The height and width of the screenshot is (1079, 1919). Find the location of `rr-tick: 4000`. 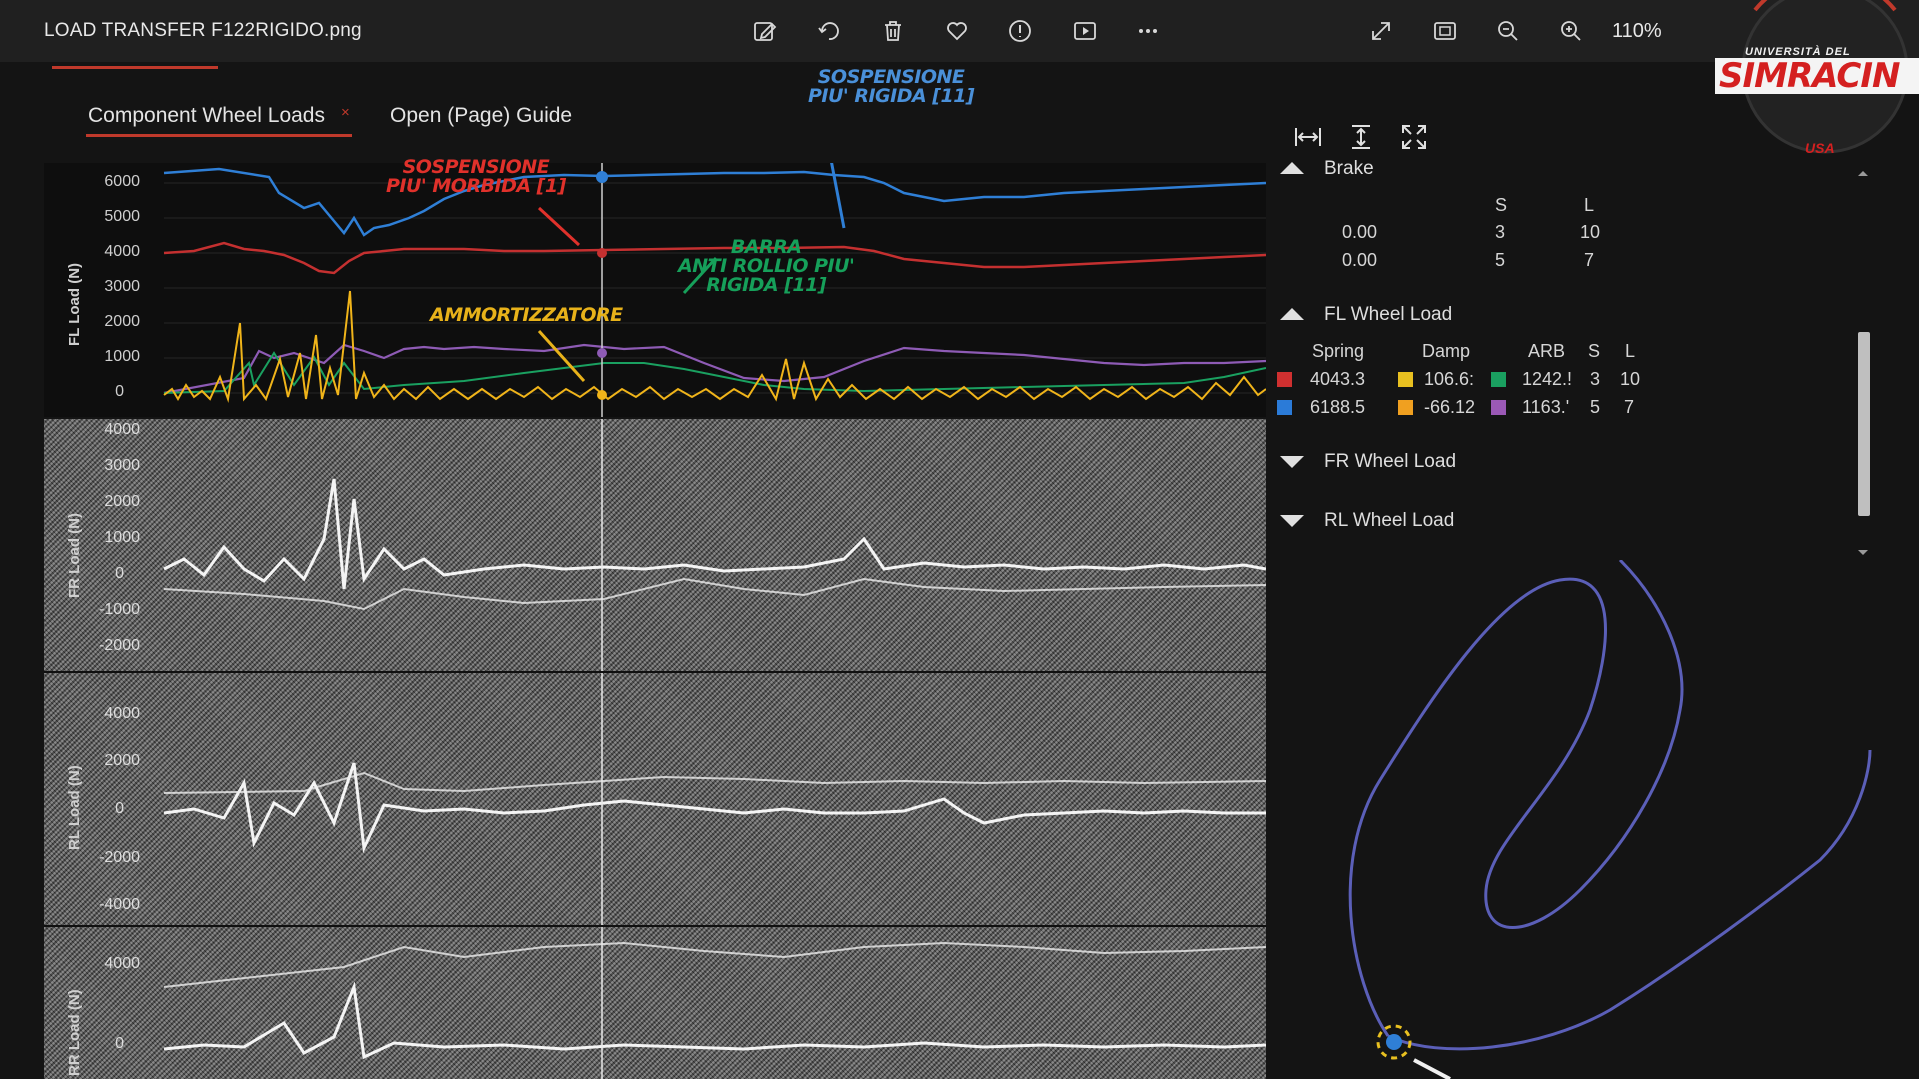

rr-tick: 4000 is located at coordinates (122, 963).